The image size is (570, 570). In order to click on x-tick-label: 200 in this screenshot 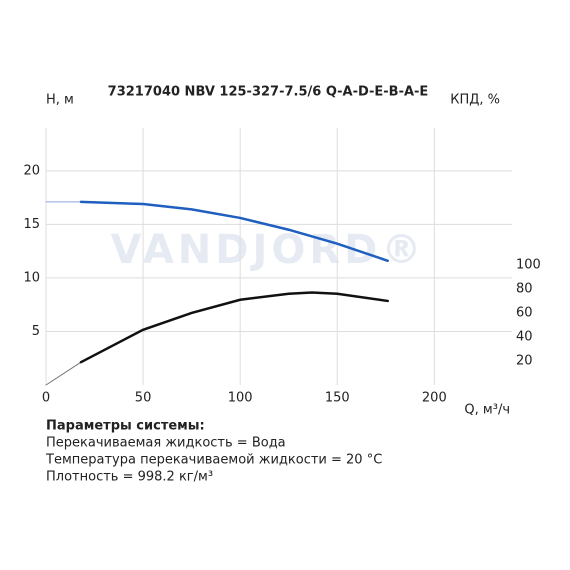, I will do `click(434, 398)`.